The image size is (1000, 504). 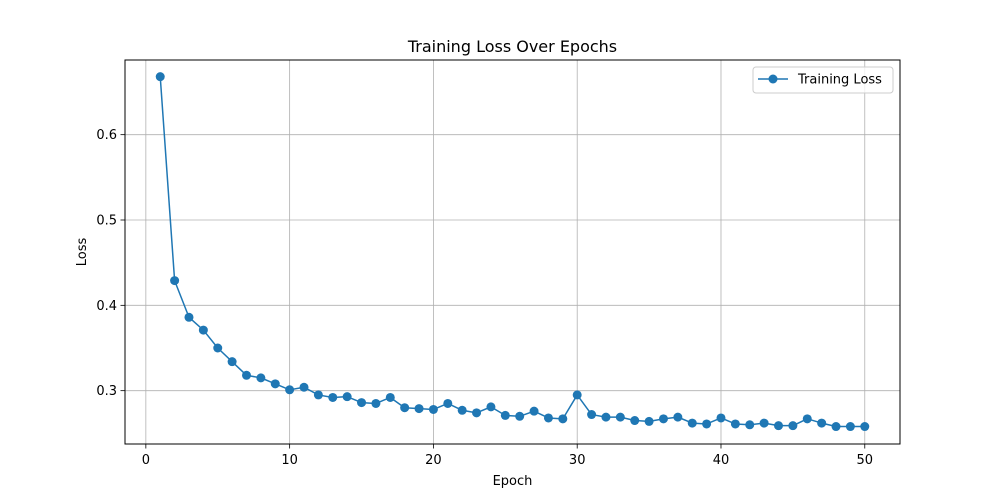 I want to click on legend-entry-label: Training Loss, so click(x=839, y=80).